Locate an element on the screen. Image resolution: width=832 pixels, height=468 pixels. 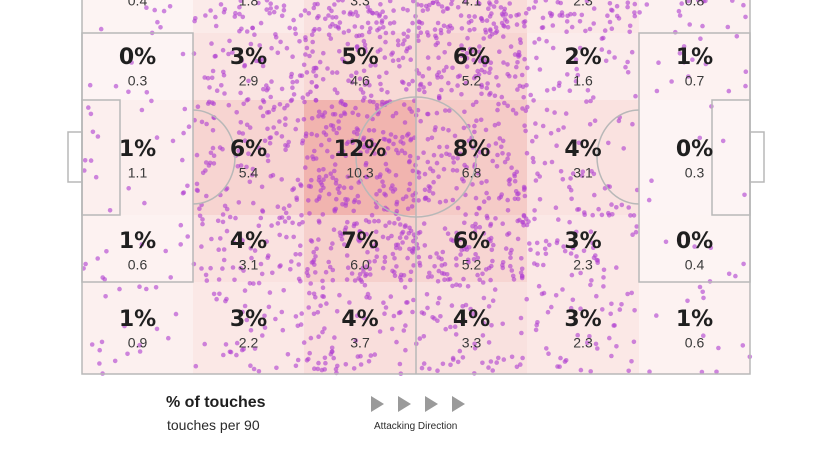
zone-percent-label: 7% is located at coordinates (359, 241).